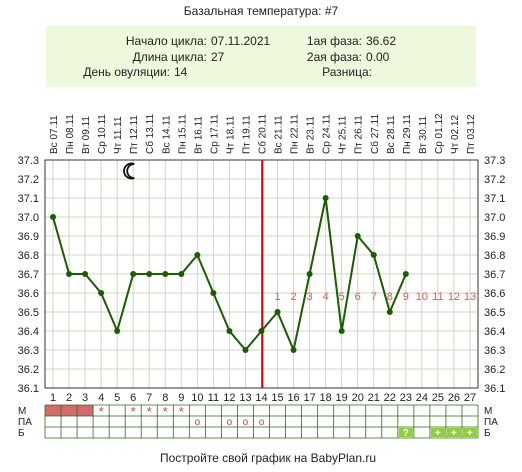 Image resolution: width=522 pixels, height=472 pixels. I want to click on phase1-label: 1ая фаза:, so click(334, 41).